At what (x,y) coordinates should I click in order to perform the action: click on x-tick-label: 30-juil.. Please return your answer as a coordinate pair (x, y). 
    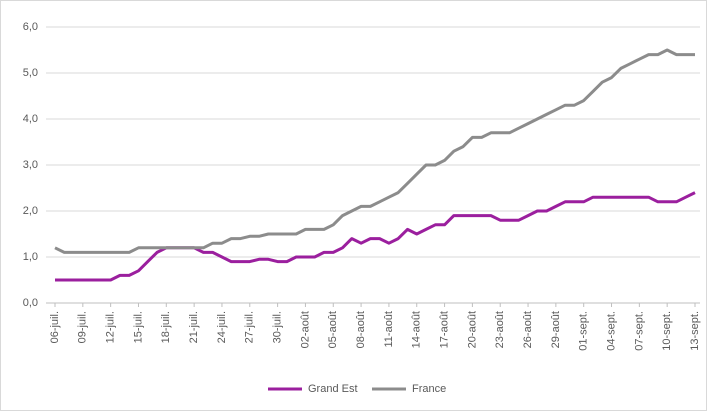
    Looking at the image, I should click on (278, 327).